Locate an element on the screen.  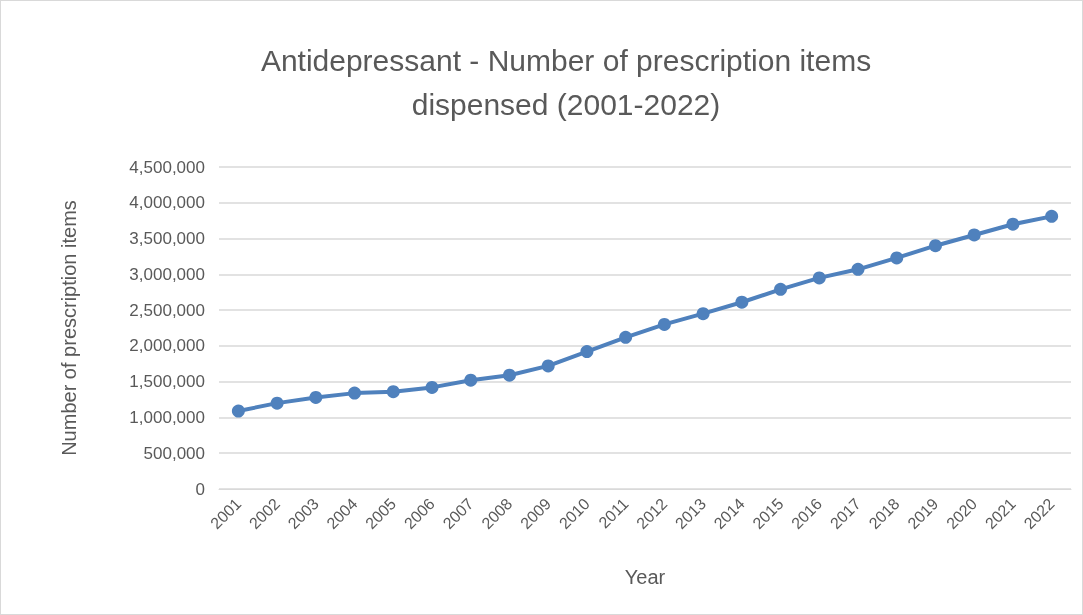
y-tick-label: 4,000,000 is located at coordinates (167, 203).